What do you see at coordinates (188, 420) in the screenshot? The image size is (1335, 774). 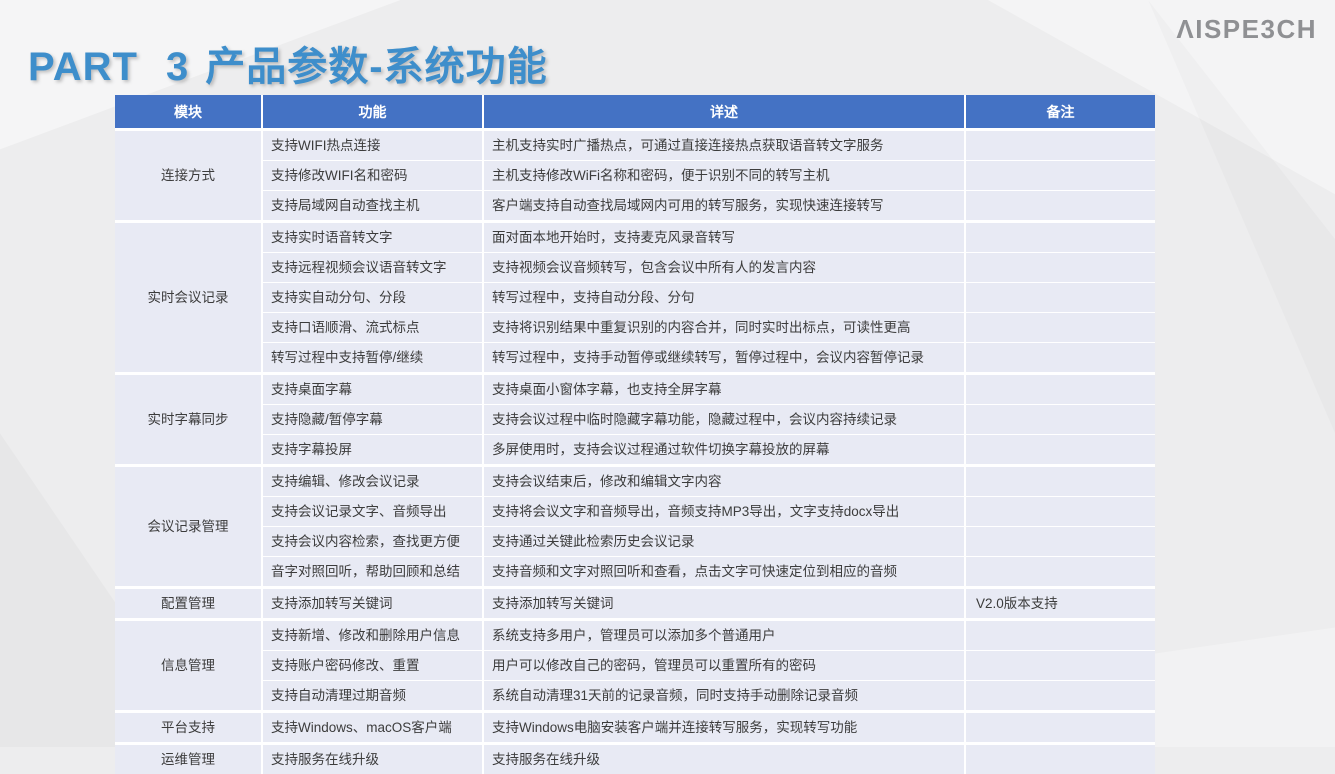 I see `module-cell: 实时字幕同步` at bounding box center [188, 420].